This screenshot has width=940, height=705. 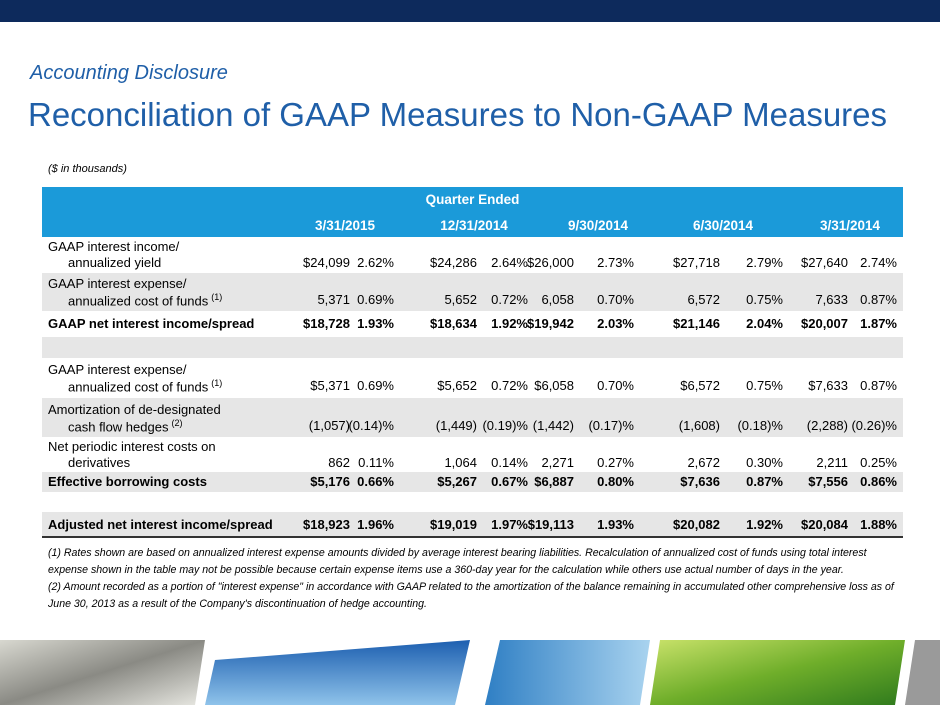 What do you see at coordinates (151, 323) in the screenshot?
I see `row-label: GAAP net interest income/spread` at bounding box center [151, 323].